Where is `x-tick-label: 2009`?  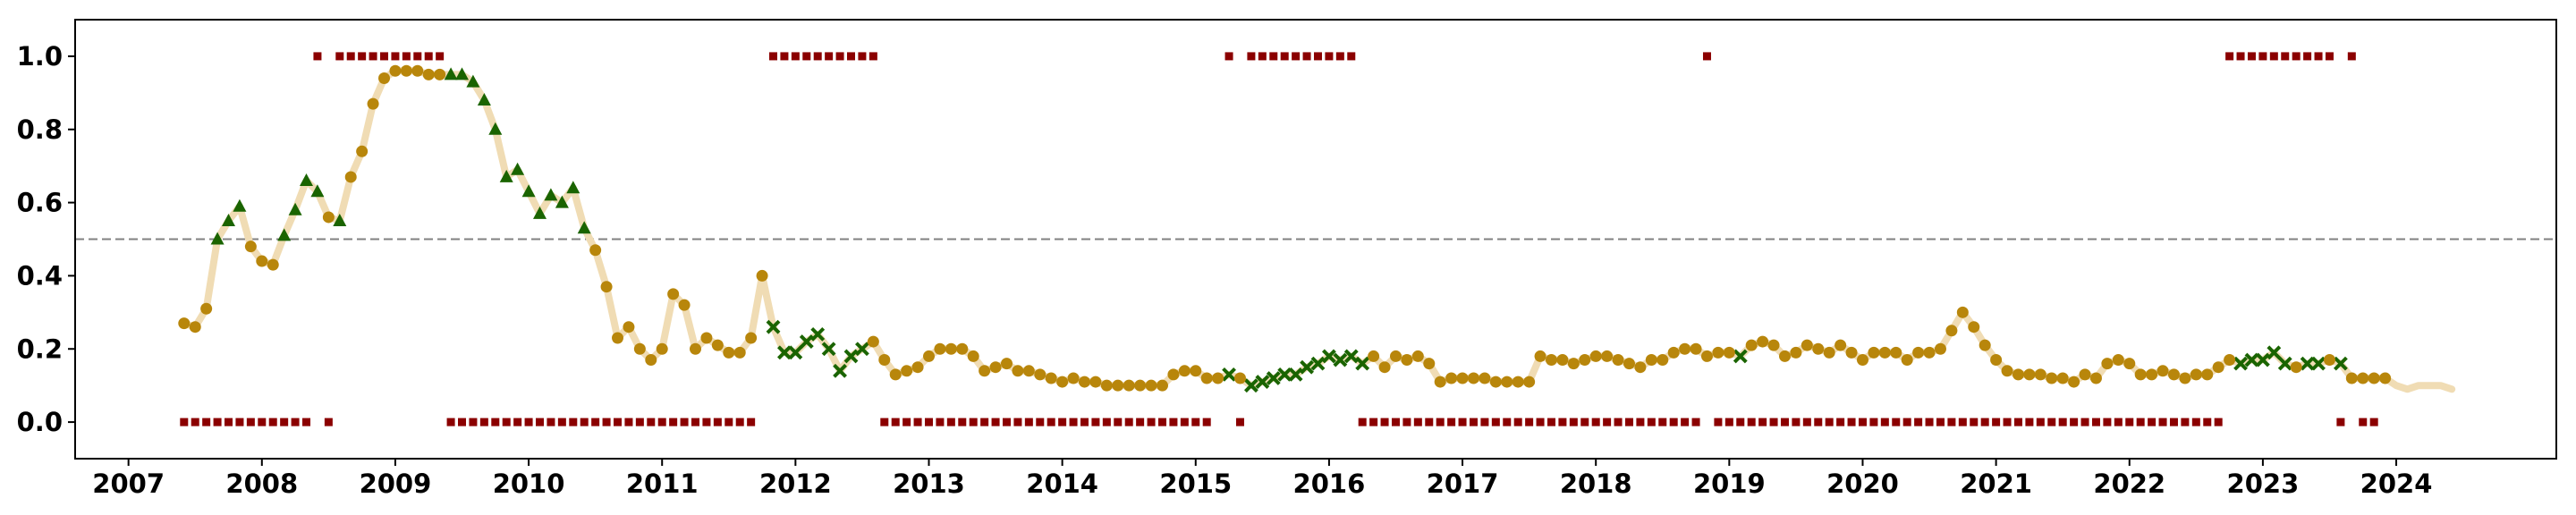
x-tick-label: 2009 is located at coordinates (396, 484).